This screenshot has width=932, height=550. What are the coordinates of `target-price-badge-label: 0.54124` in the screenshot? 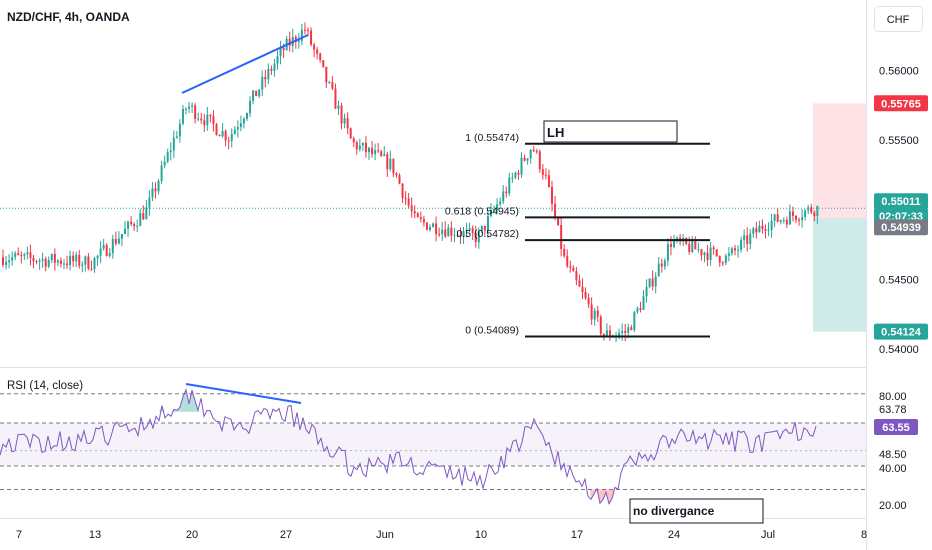 It's located at (901, 333).